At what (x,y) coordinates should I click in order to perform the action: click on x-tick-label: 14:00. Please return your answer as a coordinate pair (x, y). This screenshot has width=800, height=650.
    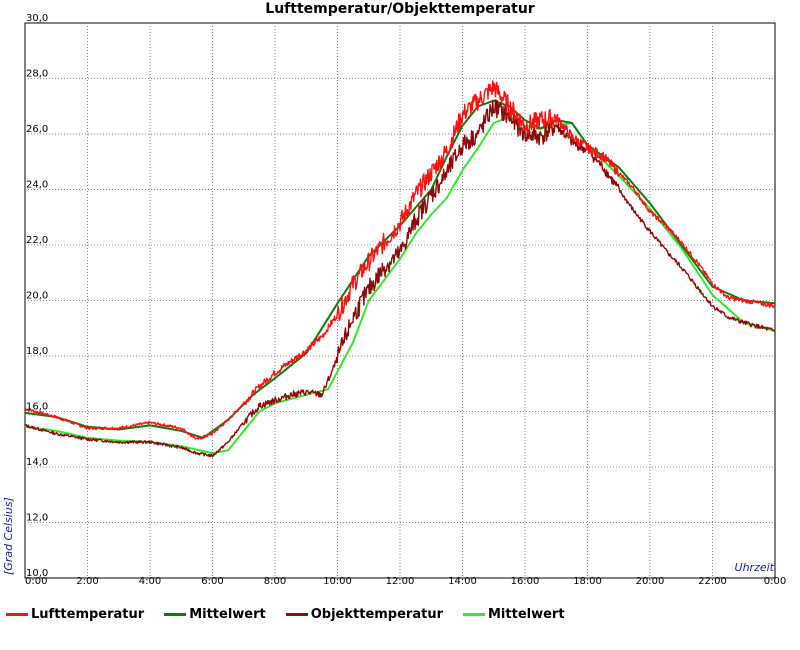
    Looking at the image, I should click on (462, 581).